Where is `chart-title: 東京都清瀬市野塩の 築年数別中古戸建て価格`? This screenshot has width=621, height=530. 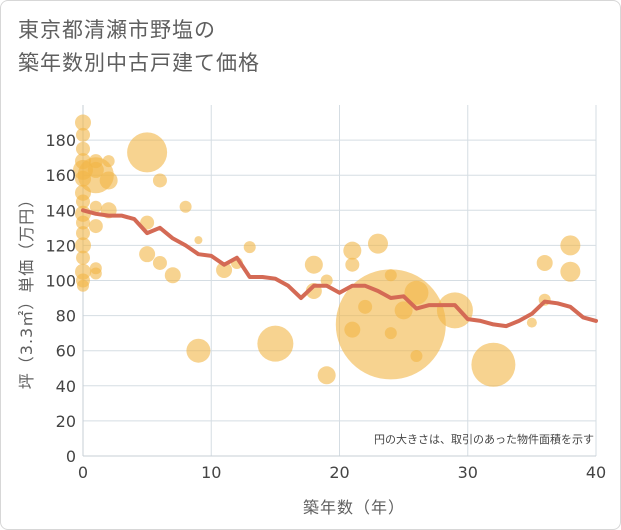
chart-title: 東京都清瀬市野塩の 築年数別中古戸建て価格 is located at coordinates (139, 47).